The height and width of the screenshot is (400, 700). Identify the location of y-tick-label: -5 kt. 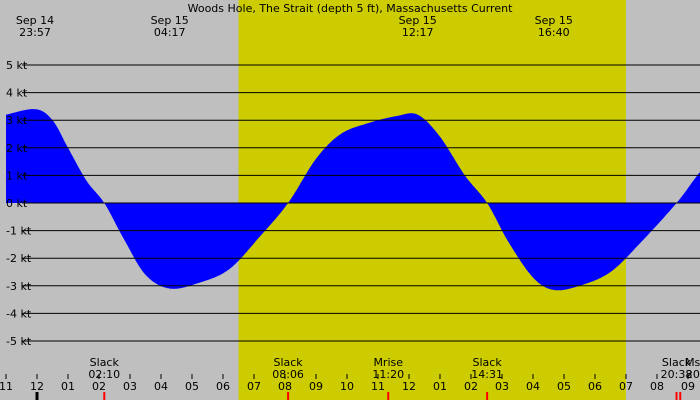
(19, 341).